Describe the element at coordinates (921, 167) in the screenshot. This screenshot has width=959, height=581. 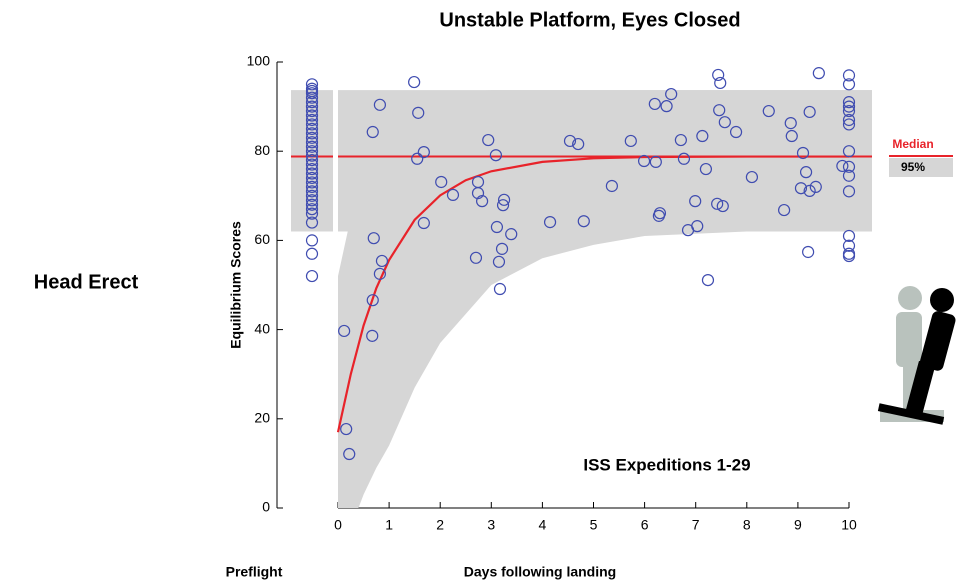
I see `legend-range-swatch` at that location.